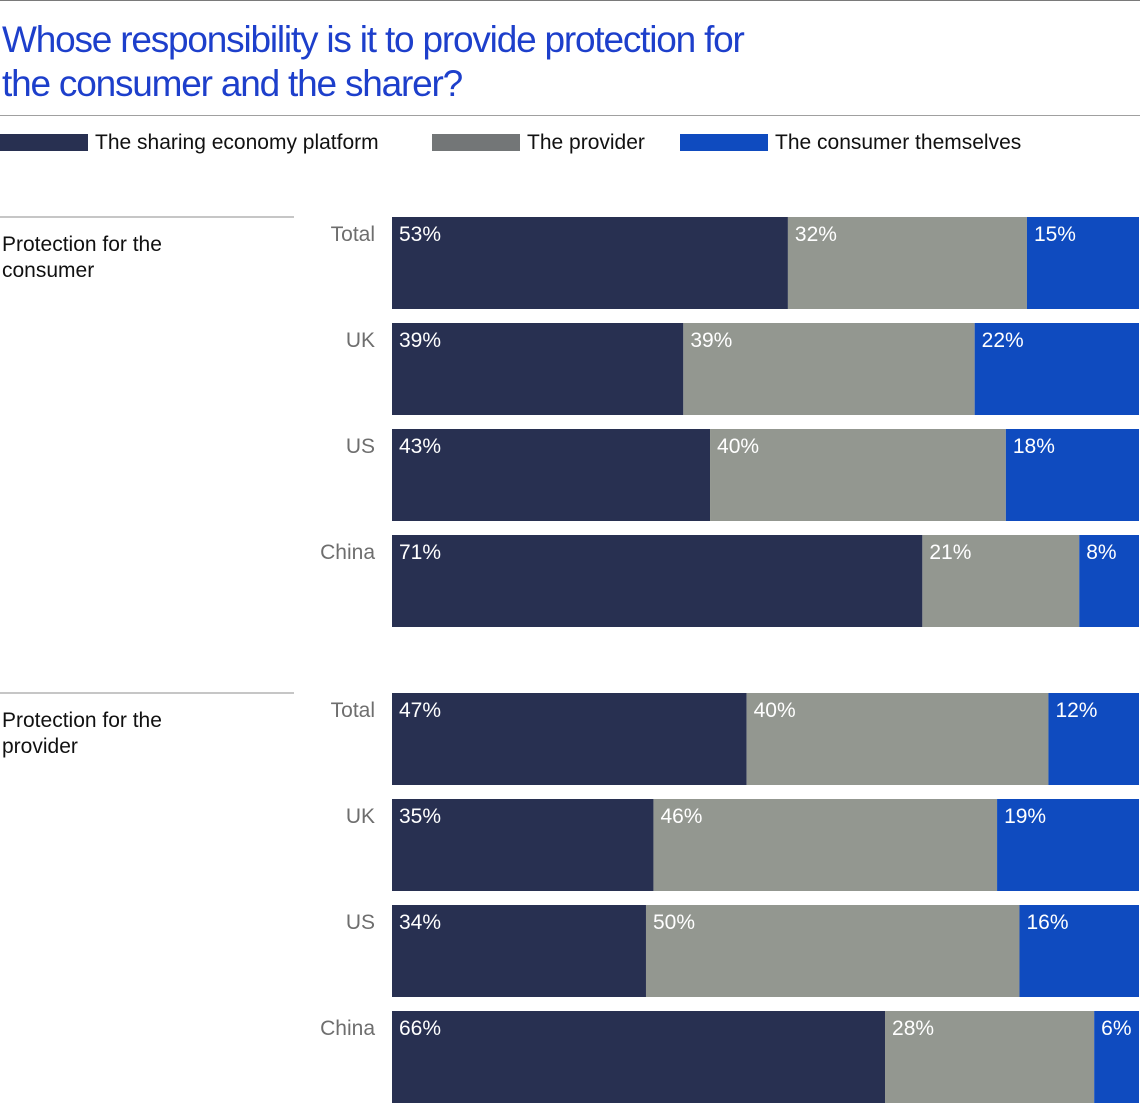 This screenshot has height=1106, width=1140. I want to click on bar-provider-protection-uk-platform, so click(523, 845).